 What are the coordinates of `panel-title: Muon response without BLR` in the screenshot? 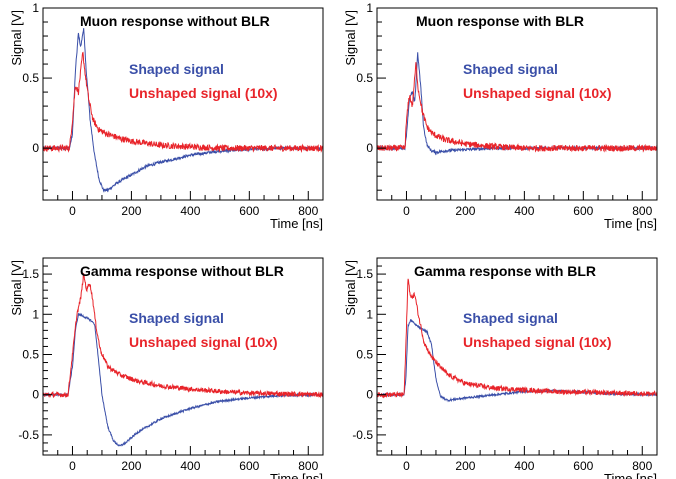 It's located at (175, 21).